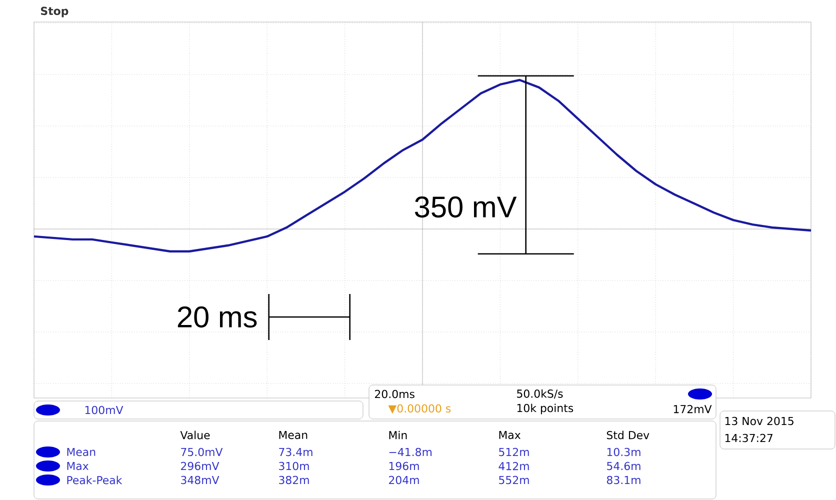 The image size is (836, 500). What do you see at coordinates (628, 435) in the screenshot?
I see `text: Std Dev` at bounding box center [628, 435].